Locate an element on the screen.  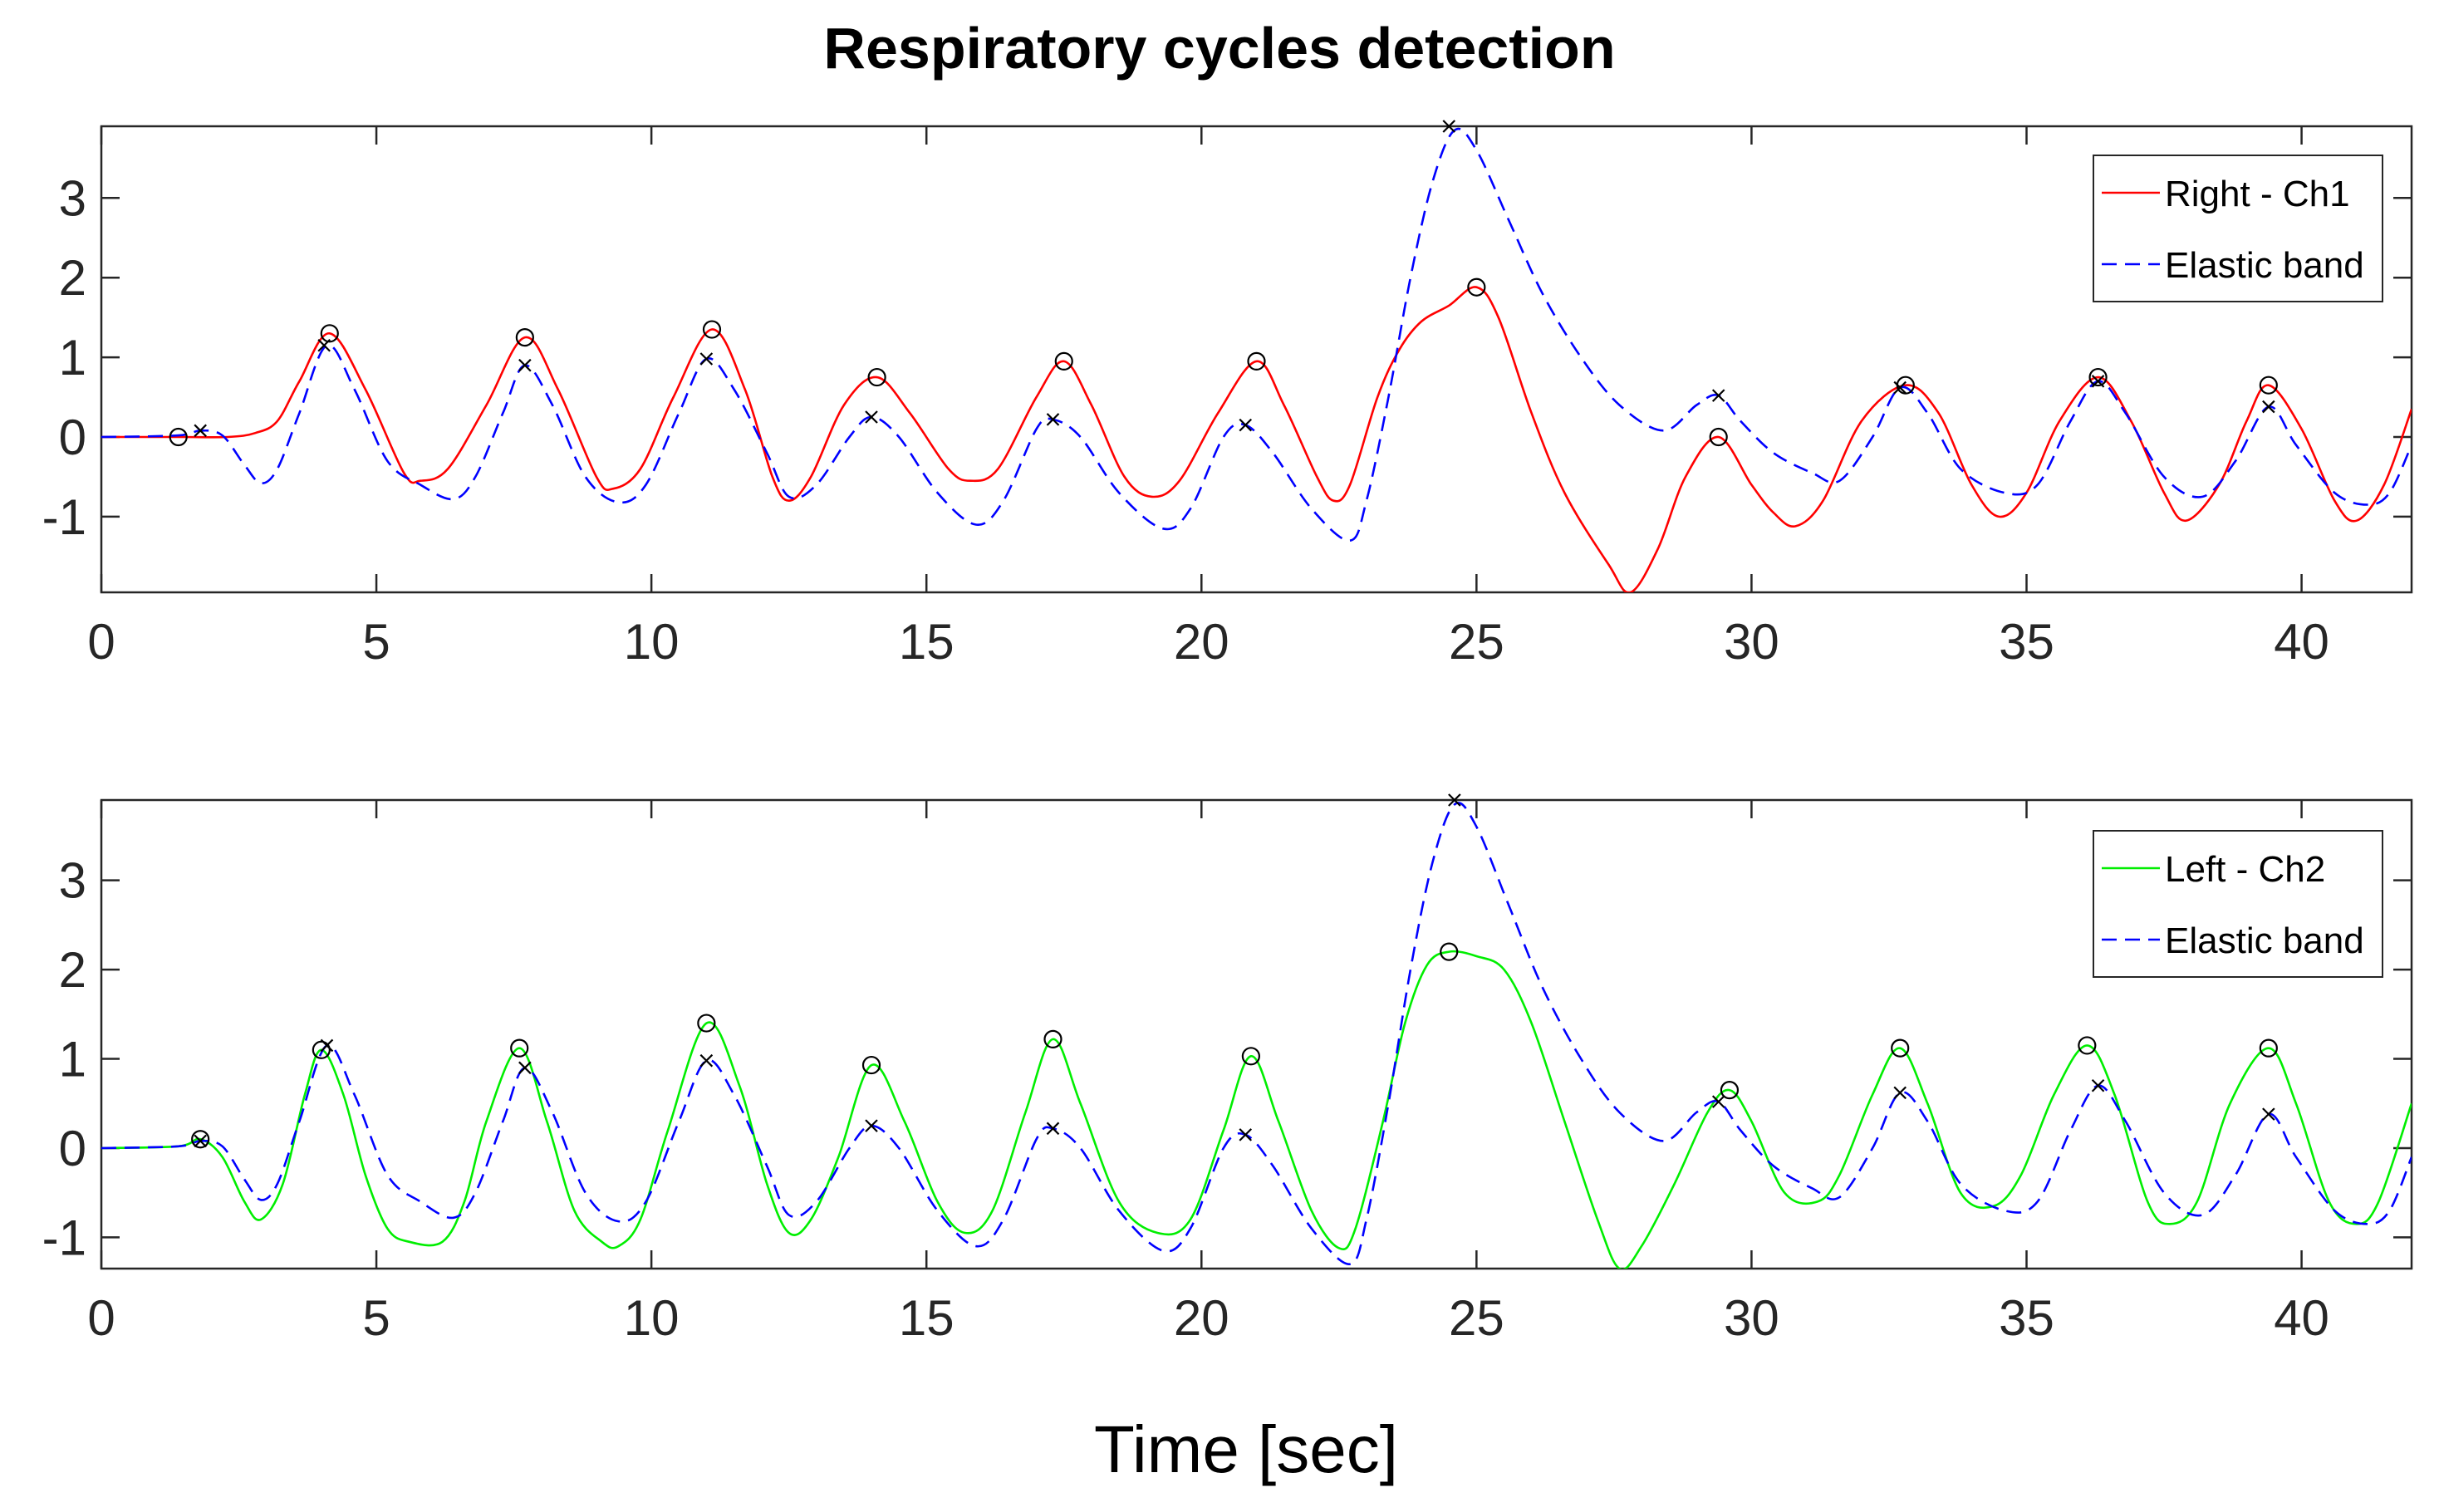
legend-label: Right - Ch1 is located at coordinates (2257, 194).